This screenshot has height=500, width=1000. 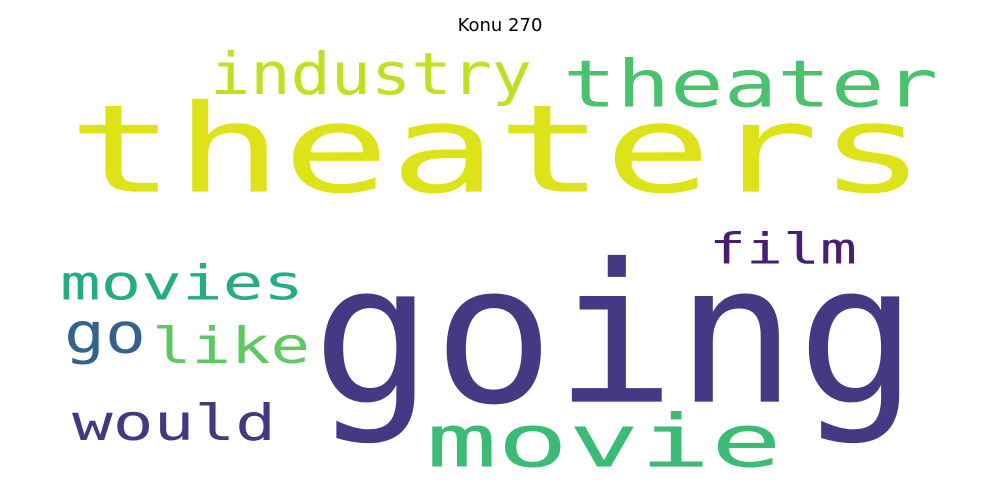 I want to click on word-industry: industry, so click(x=371, y=74).